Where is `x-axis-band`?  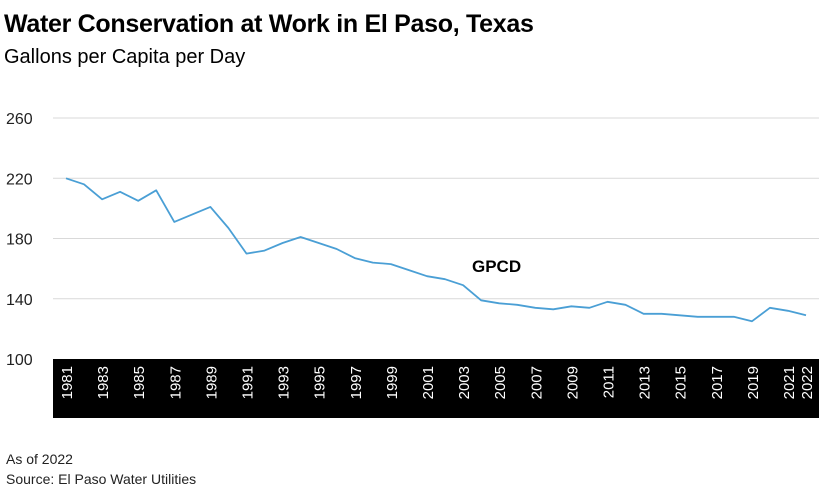 x-axis-band is located at coordinates (436, 388).